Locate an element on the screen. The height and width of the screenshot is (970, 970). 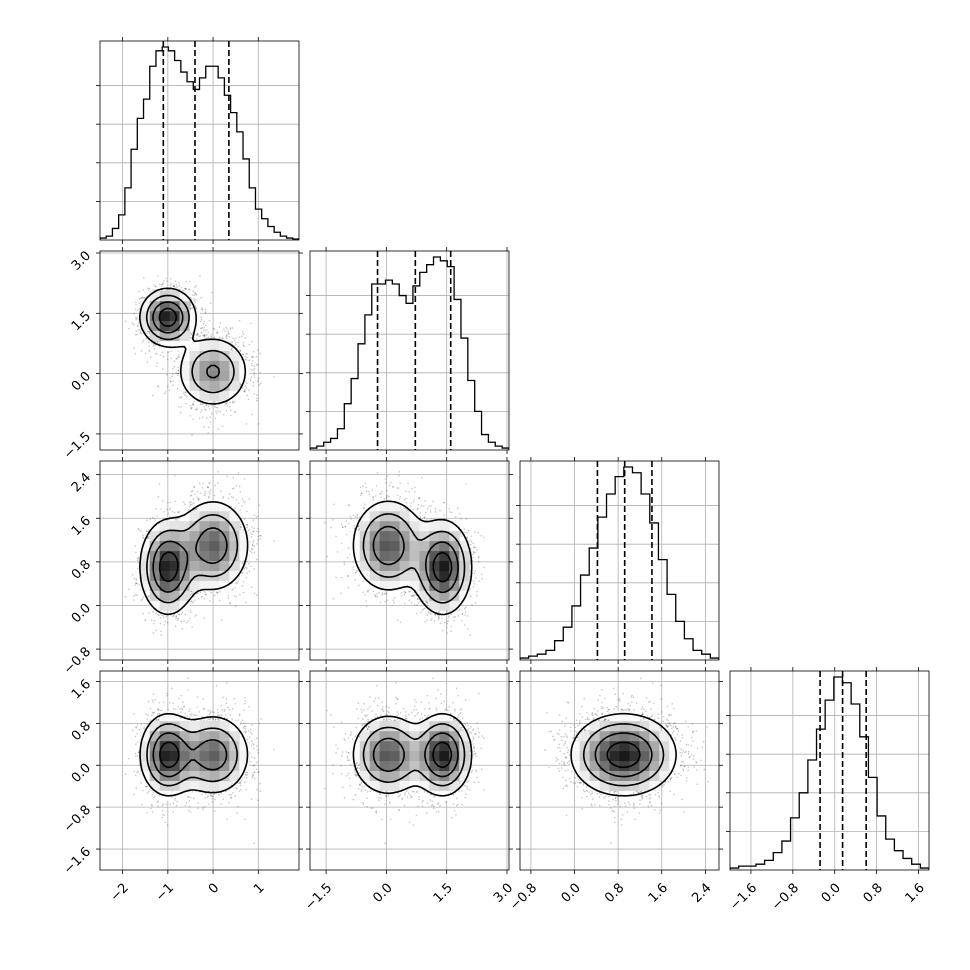
contour-line is located at coordinates (168, 317).